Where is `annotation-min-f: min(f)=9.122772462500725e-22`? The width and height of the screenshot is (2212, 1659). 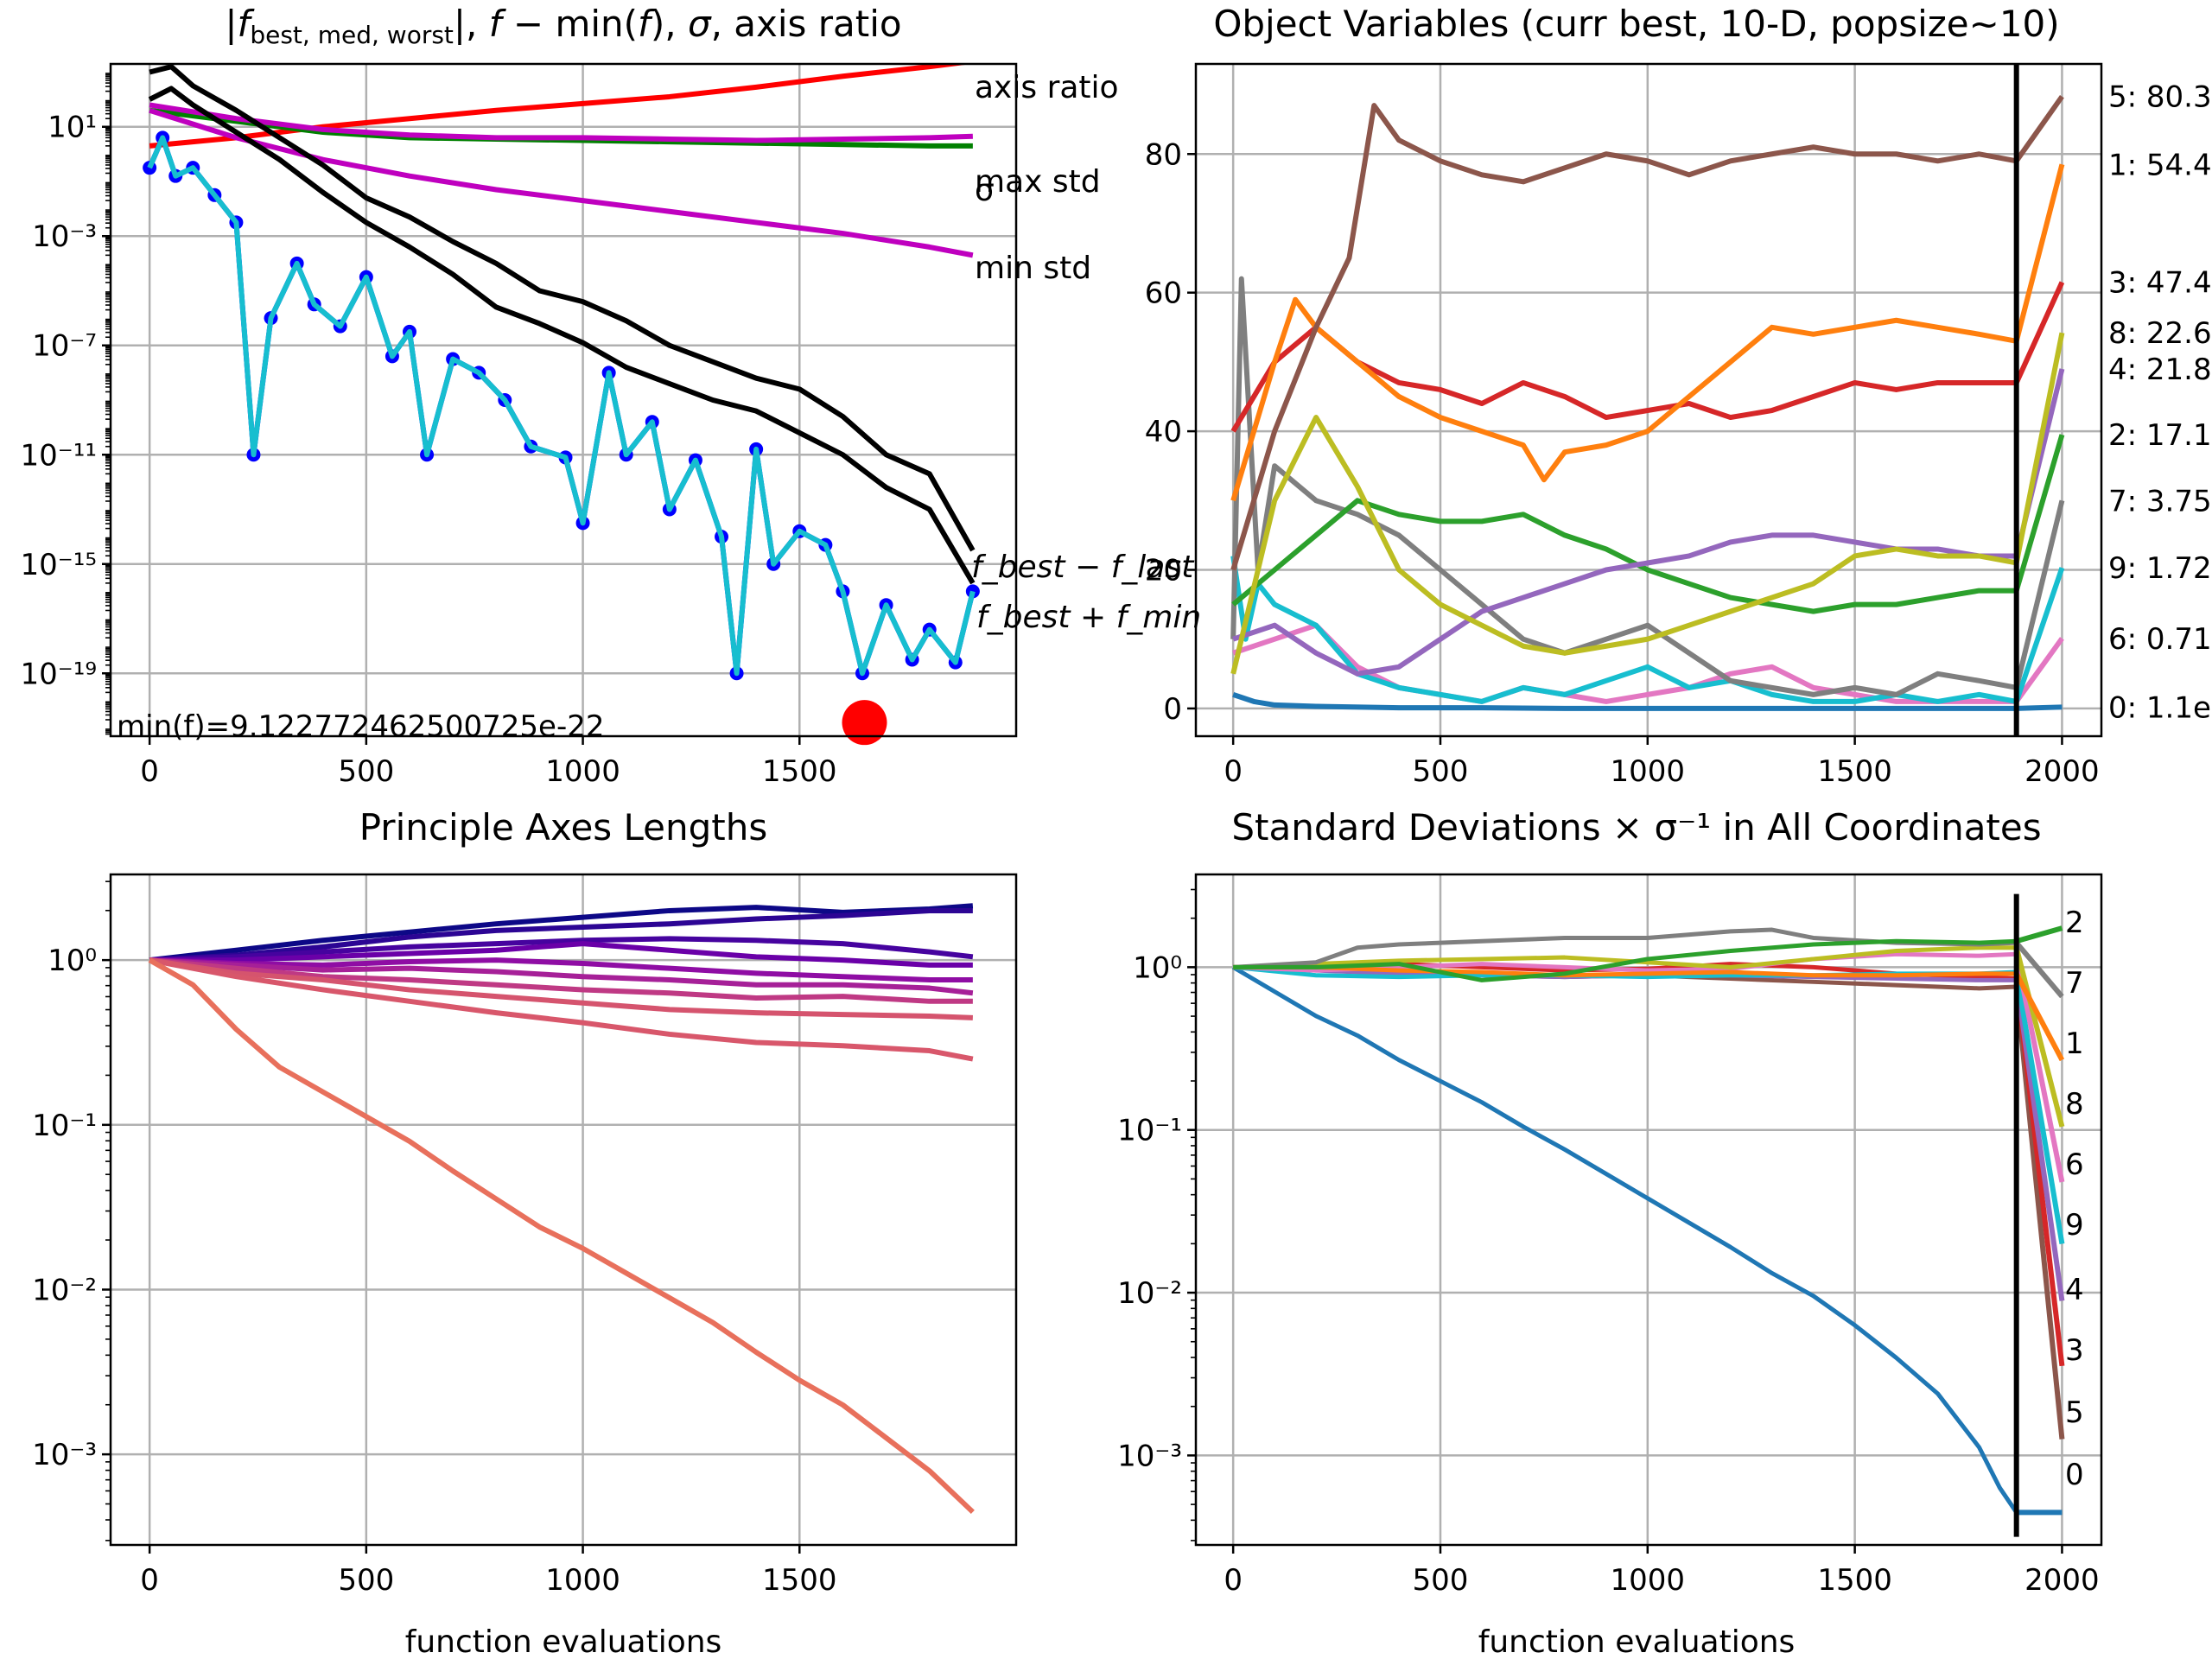 annotation-min-f: min(f)=9.122772462500725e-22 is located at coordinates (360, 726).